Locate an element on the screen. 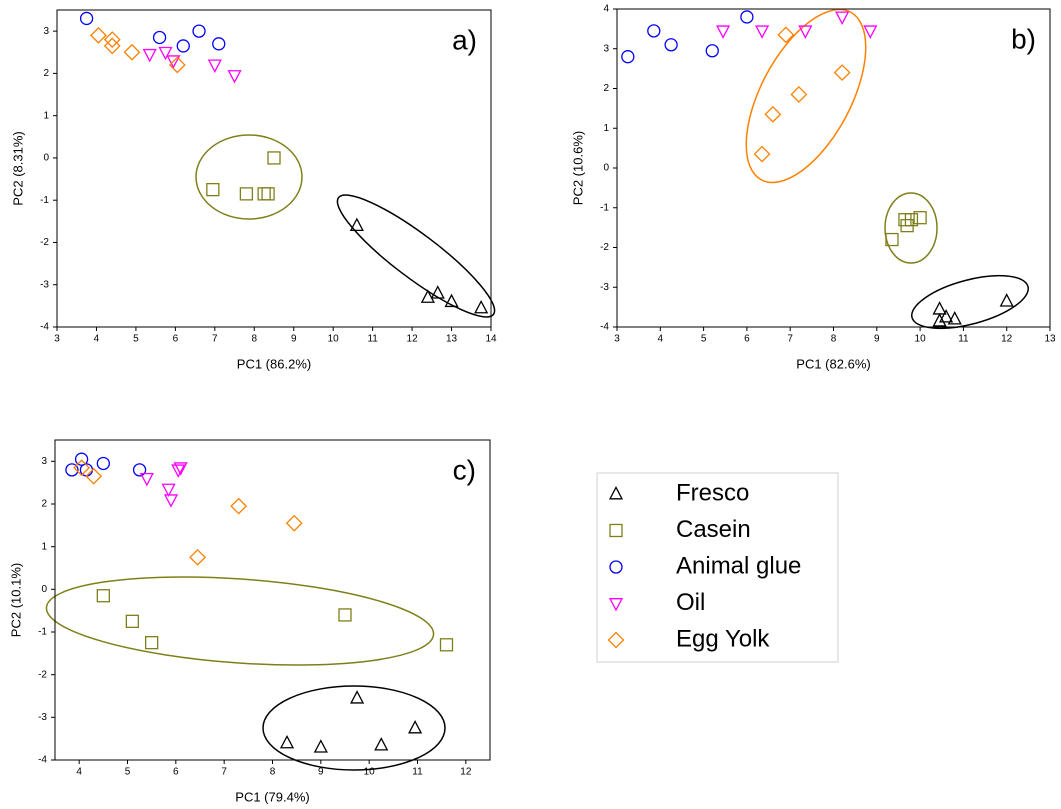 The height and width of the screenshot is (809, 1061). x-axis-label: PC1 (82.6%) is located at coordinates (833, 363).